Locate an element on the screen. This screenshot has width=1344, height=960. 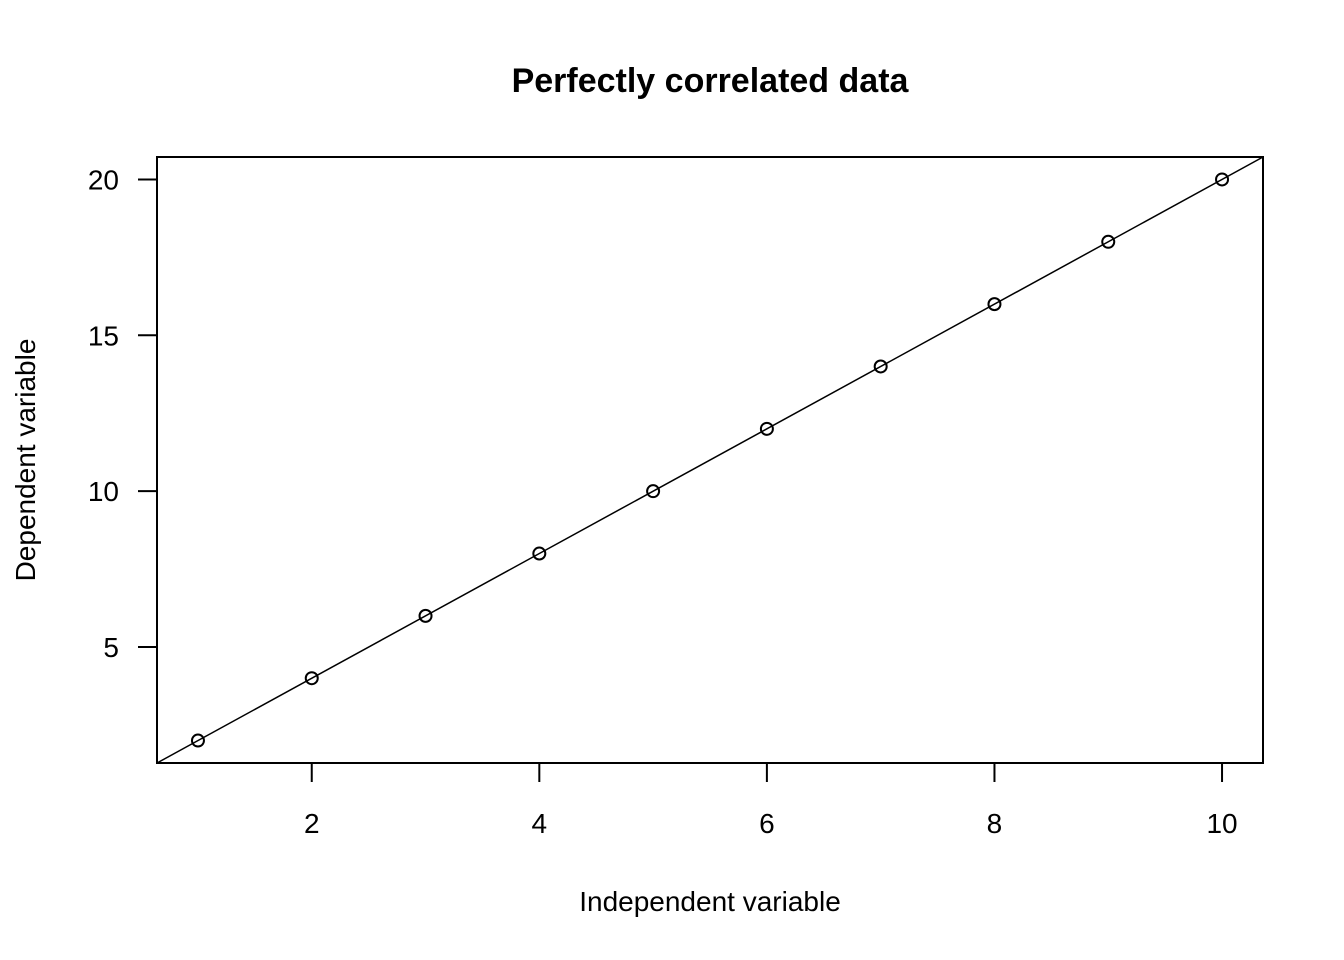
y-tick-label: 5 is located at coordinates (111, 647).